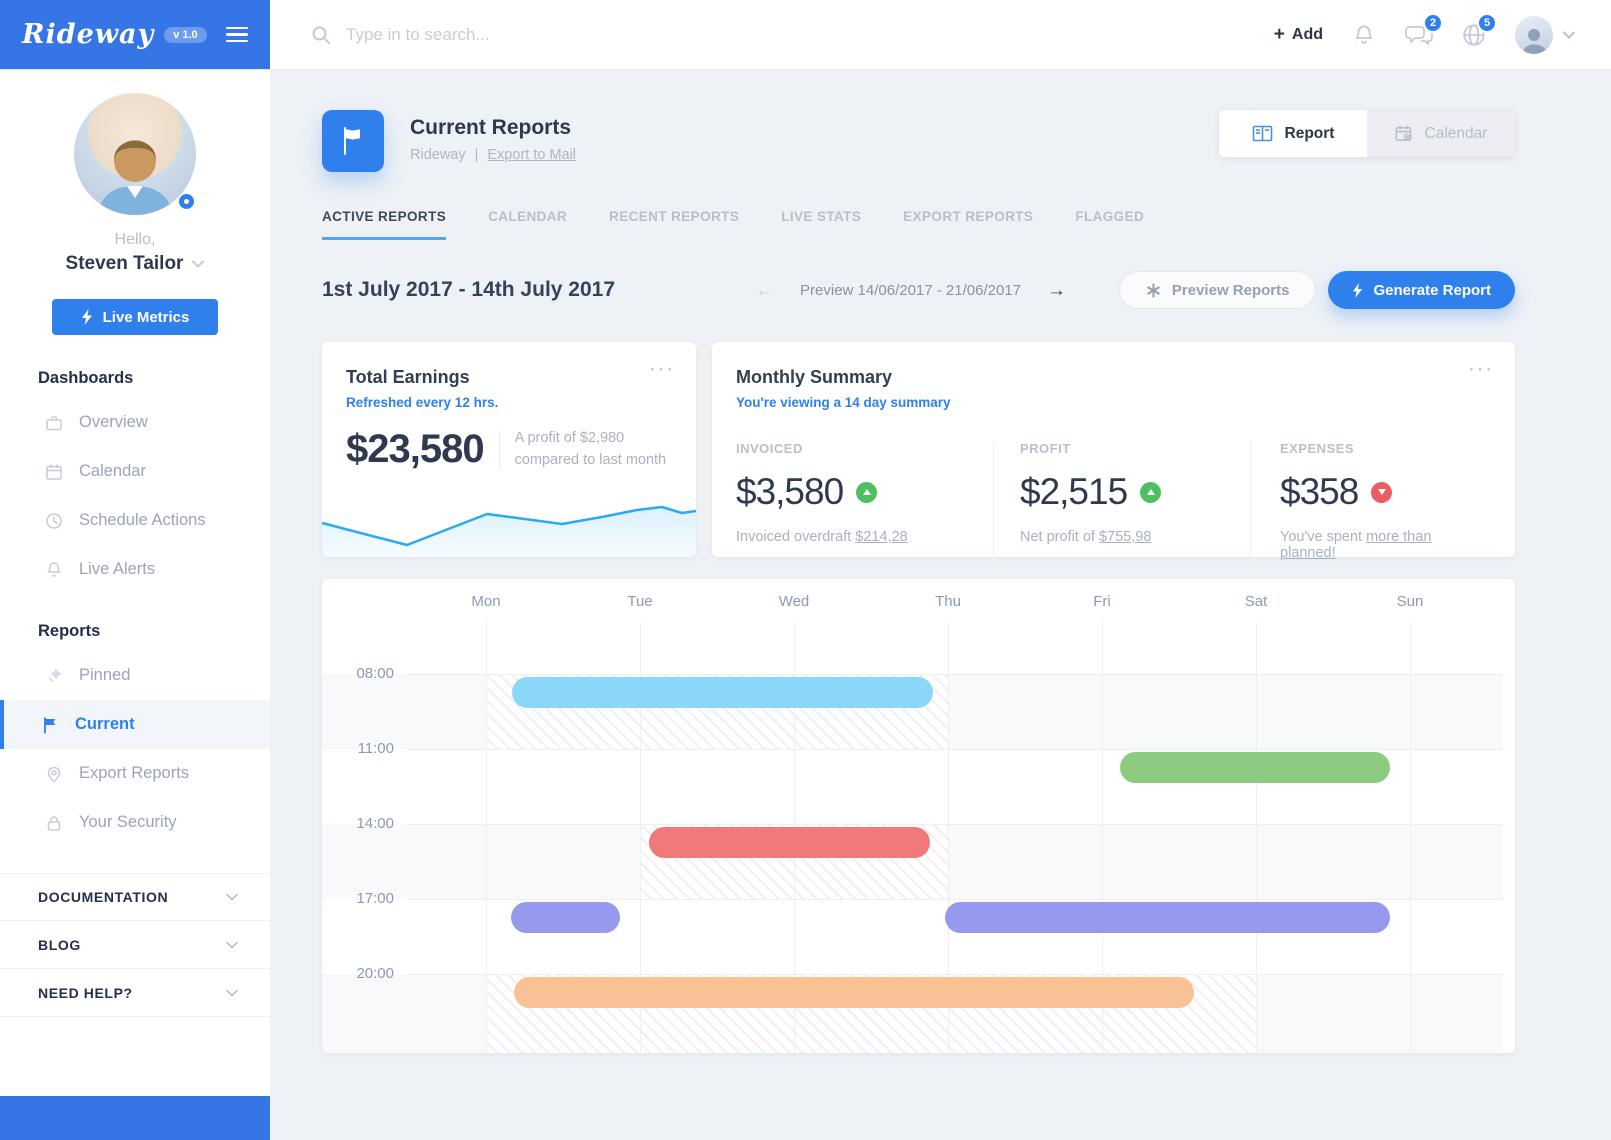 Image resolution: width=1611 pixels, height=1140 pixels. I want to click on sidebar-item-your-security: Your Security, so click(135, 822).